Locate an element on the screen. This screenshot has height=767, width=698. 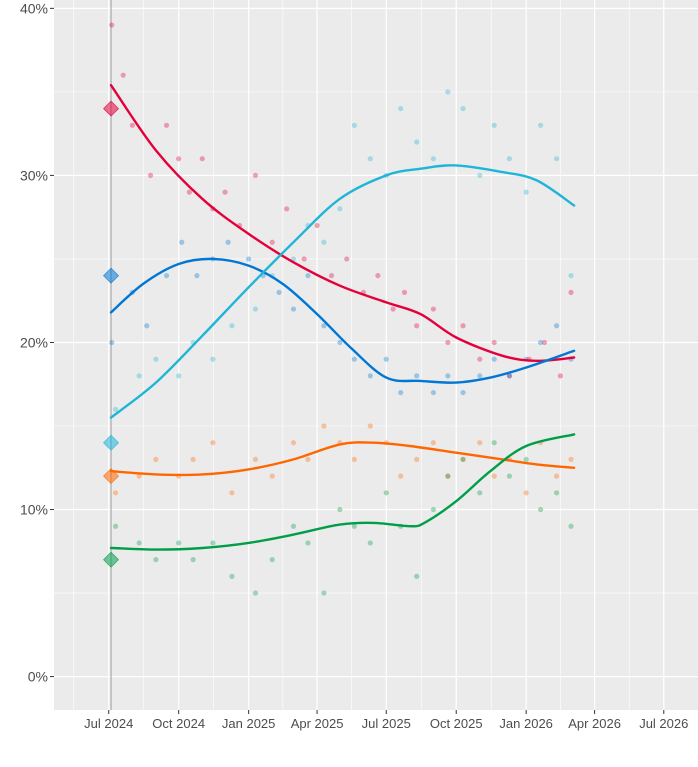
trend-line is located at coordinates (342, 320).